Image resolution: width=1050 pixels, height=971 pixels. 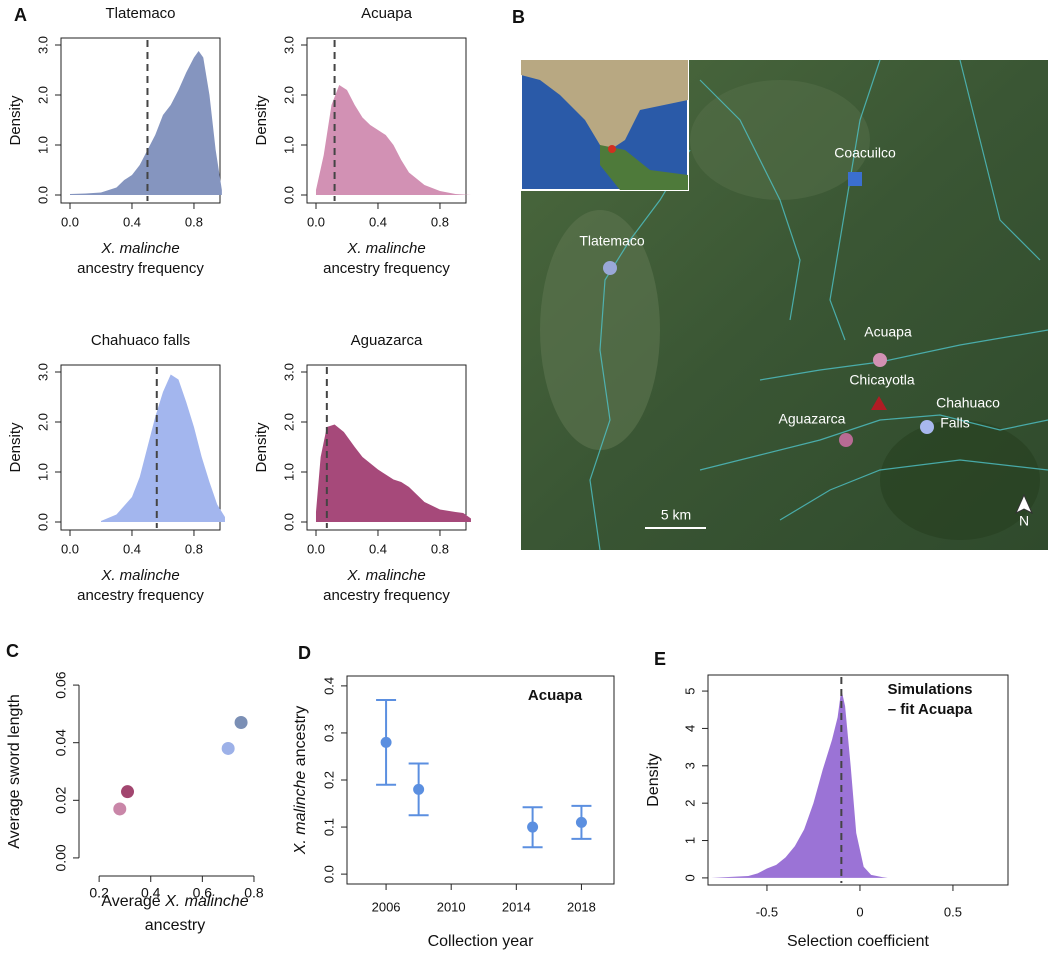 What do you see at coordinates (387, 340) in the screenshot?
I see `chart-title: Aguazarca` at bounding box center [387, 340].